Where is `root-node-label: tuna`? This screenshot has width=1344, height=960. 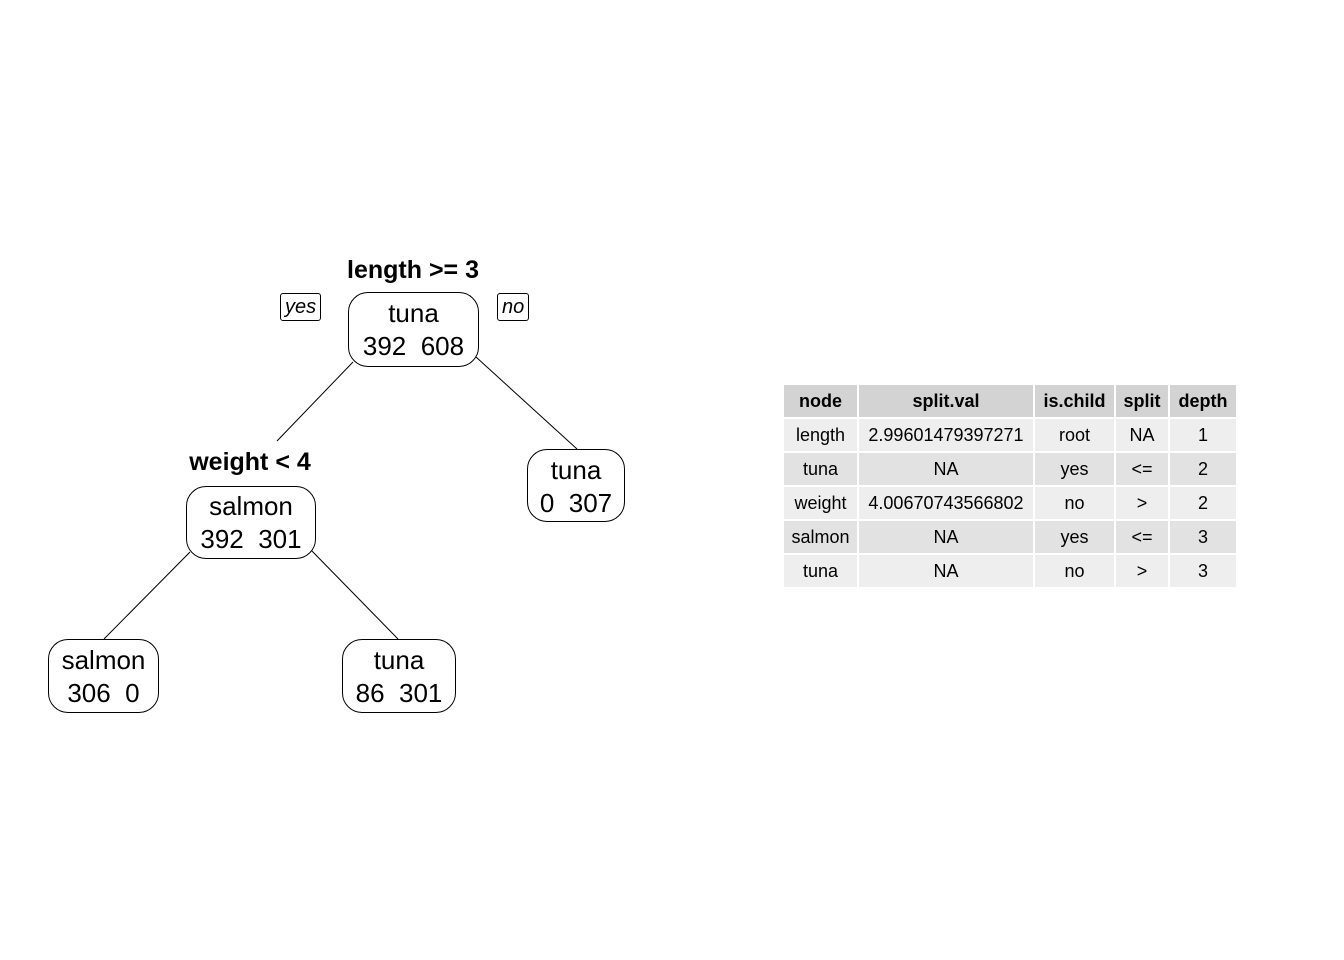 root-node-label: tuna is located at coordinates (413, 313).